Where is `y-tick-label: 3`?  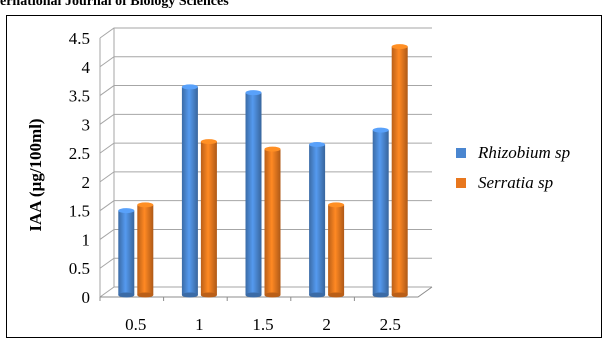 y-tick-label: 3 is located at coordinates (86, 124).